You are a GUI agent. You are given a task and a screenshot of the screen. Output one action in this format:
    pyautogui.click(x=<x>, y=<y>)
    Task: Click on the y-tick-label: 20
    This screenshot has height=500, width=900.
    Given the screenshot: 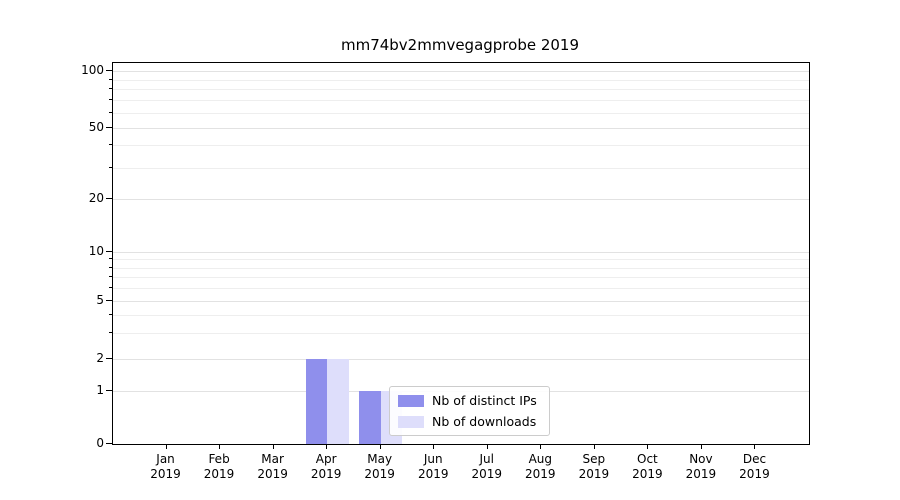 What is the action you would take?
    pyautogui.click(x=96, y=198)
    